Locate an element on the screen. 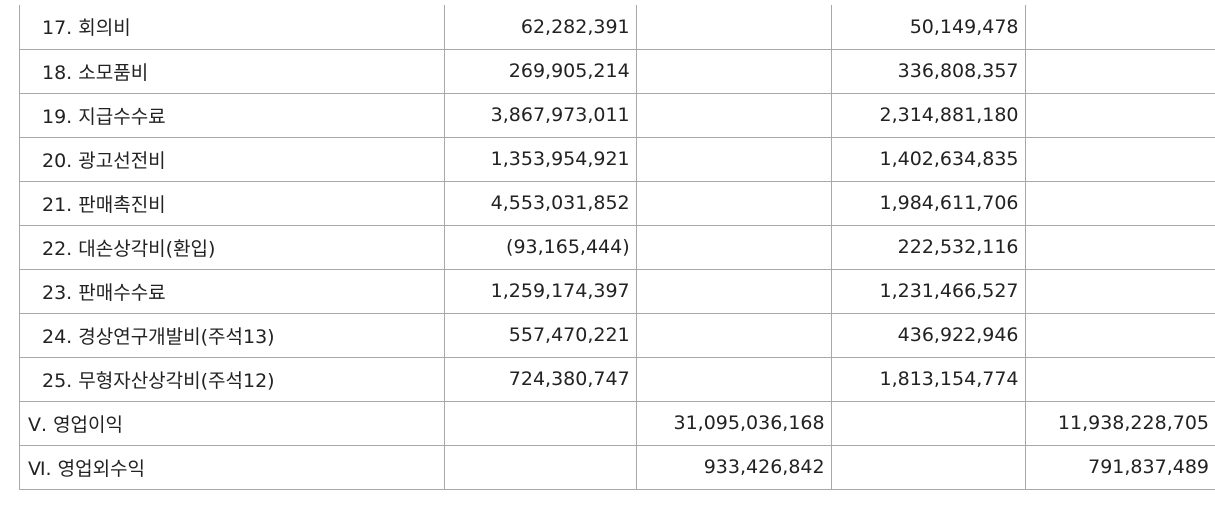 The image size is (1215, 505). subtotal-amount-prior: 11,938,228,705 is located at coordinates (1119, 423).